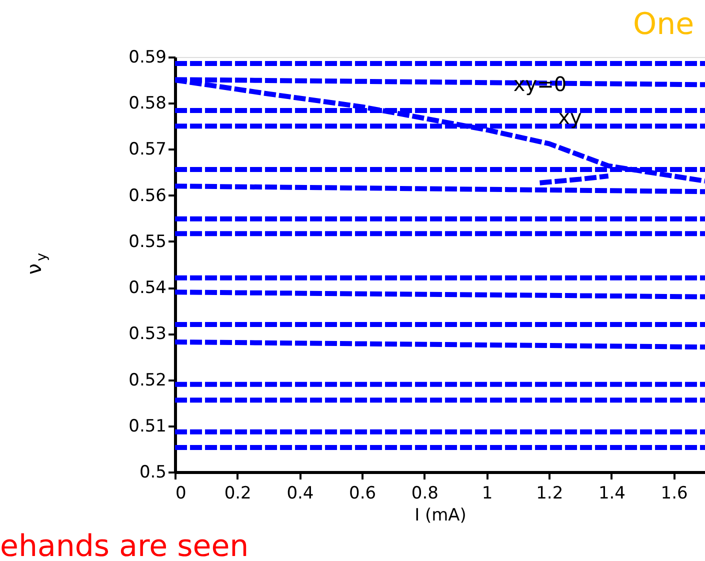  What do you see at coordinates (147, 196) in the screenshot?
I see `y-tick-label: 0.56` at bounding box center [147, 196].